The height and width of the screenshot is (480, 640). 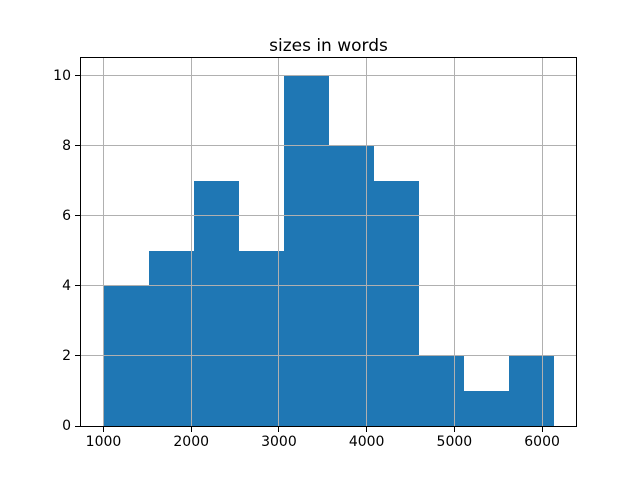 What do you see at coordinates (191, 442) in the screenshot?
I see `x-tick-label: 2000` at bounding box center [191, 442].